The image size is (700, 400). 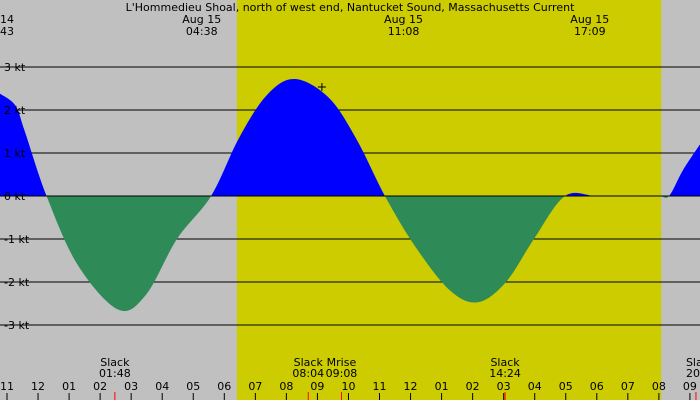 What do you see at coordinates (342, 373) in the screenshot?
I see `bottom-event-time: 09:08` at bounding box center [342, 373].